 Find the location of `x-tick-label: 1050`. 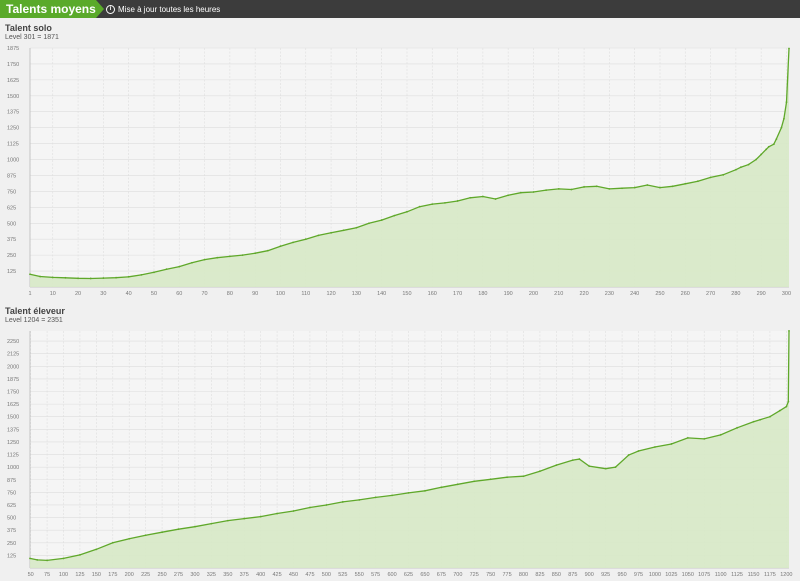

x-tick-label: 1050 is located at coordinates (688, 575).